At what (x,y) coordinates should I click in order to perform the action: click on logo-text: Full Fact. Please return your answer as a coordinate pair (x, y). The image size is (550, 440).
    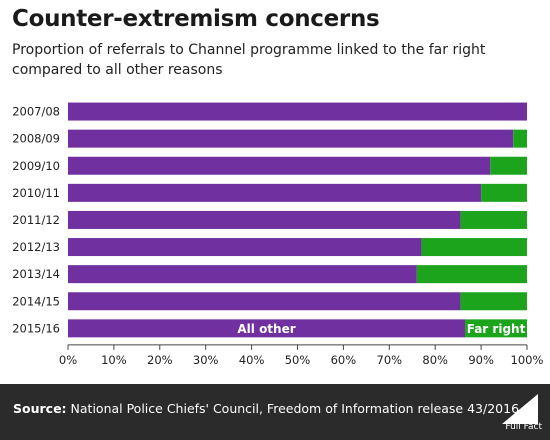
    Looking at the image, I should click on (523, 427).